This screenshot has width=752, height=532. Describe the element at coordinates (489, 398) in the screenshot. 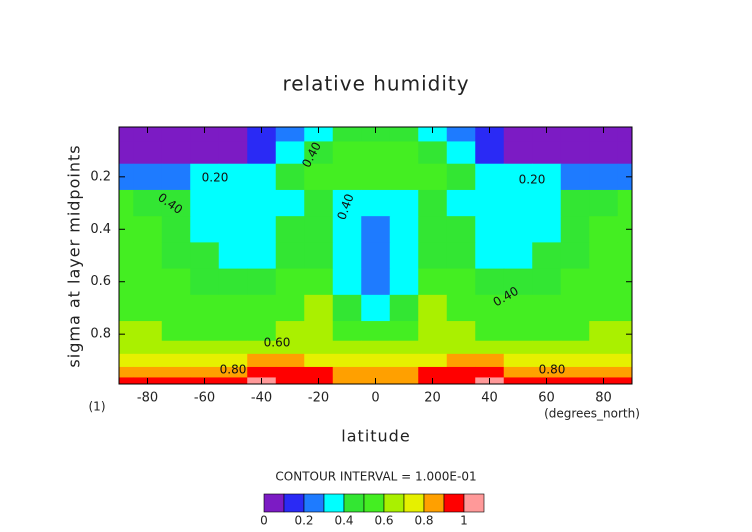

I see `x-tick-label: 40` at that location.